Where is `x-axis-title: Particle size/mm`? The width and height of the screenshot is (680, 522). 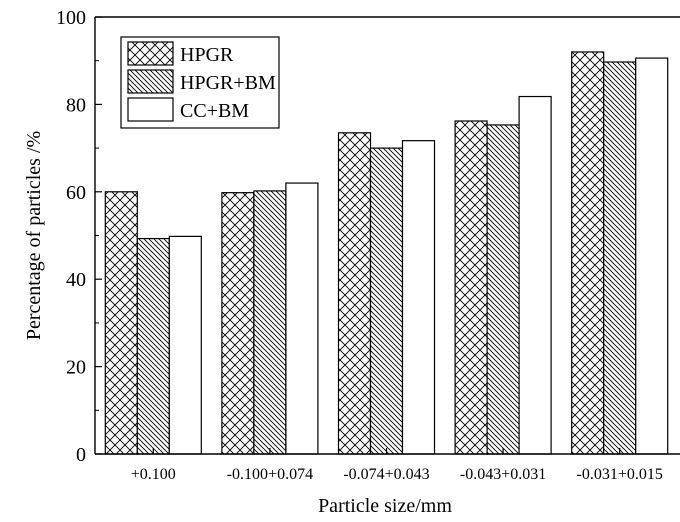 x-axis-title: Particle size/mm is located at coordinates (385, 506).